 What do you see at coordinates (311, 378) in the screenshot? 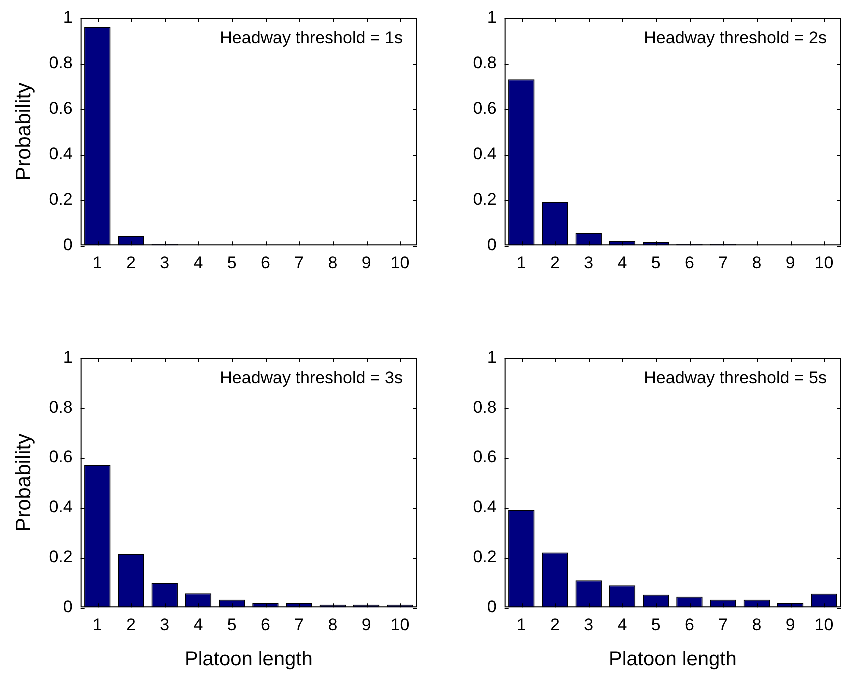
I see `annotation: Headway threshold = 3s` at bounding box center [311, 378].